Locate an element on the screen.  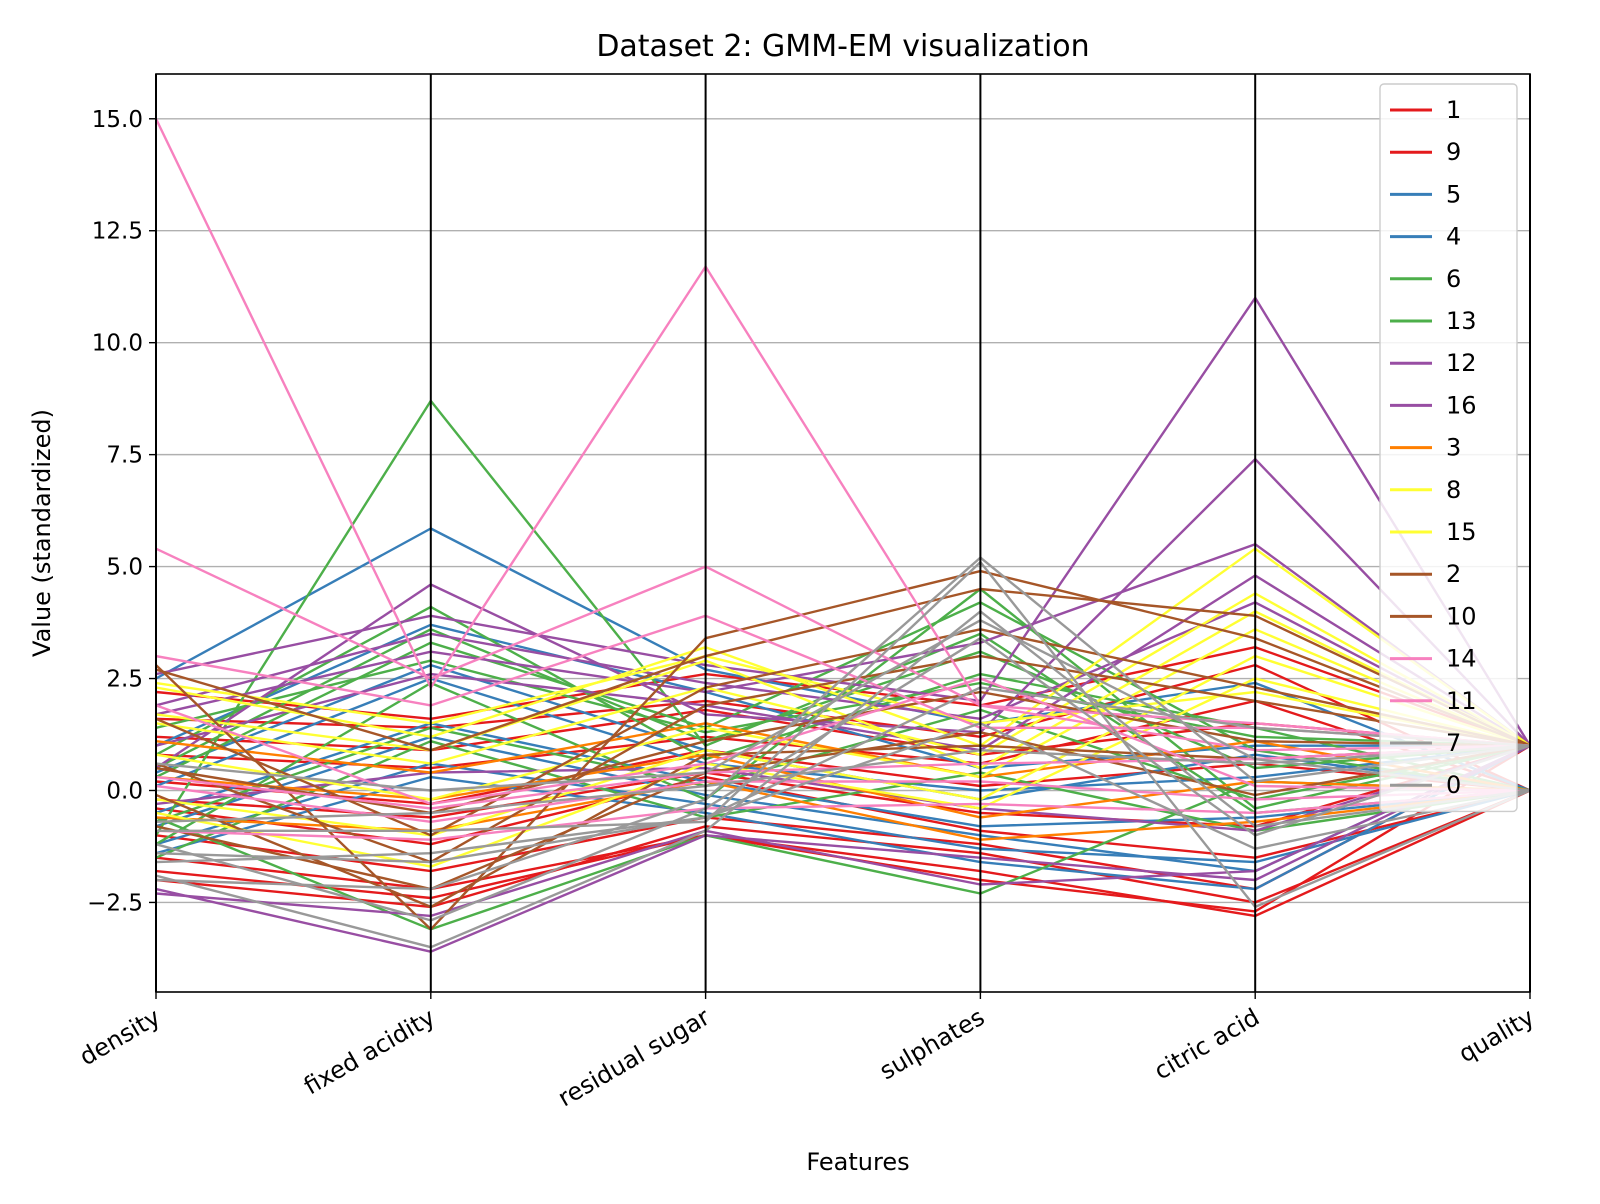
legend-label: 1 is located at coordinates (1453, 110).